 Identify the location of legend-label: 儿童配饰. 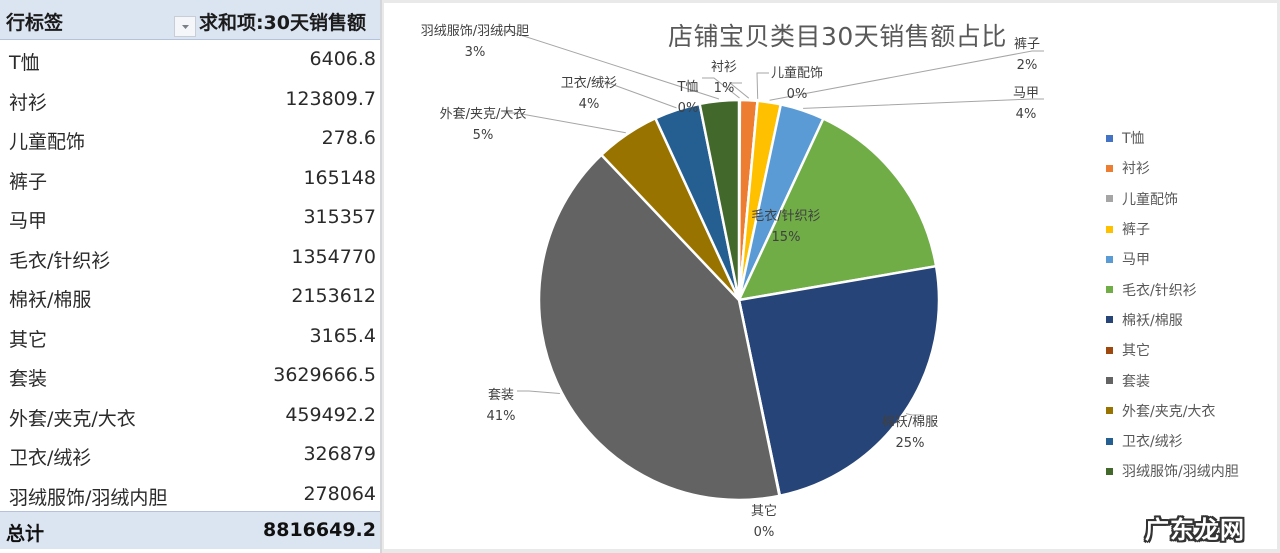
(1150, 199).